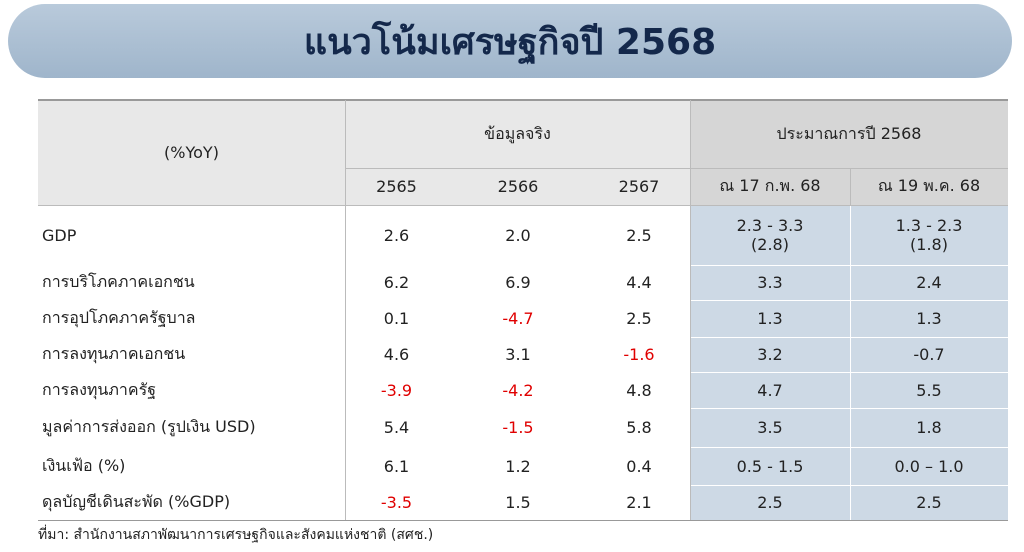  What do you see at coordinates (136, 501) in the screenshot?
I see `row-label: ดุลบัญชีเดินสะพัด (%GDP)` at bounding box center [136, 501].